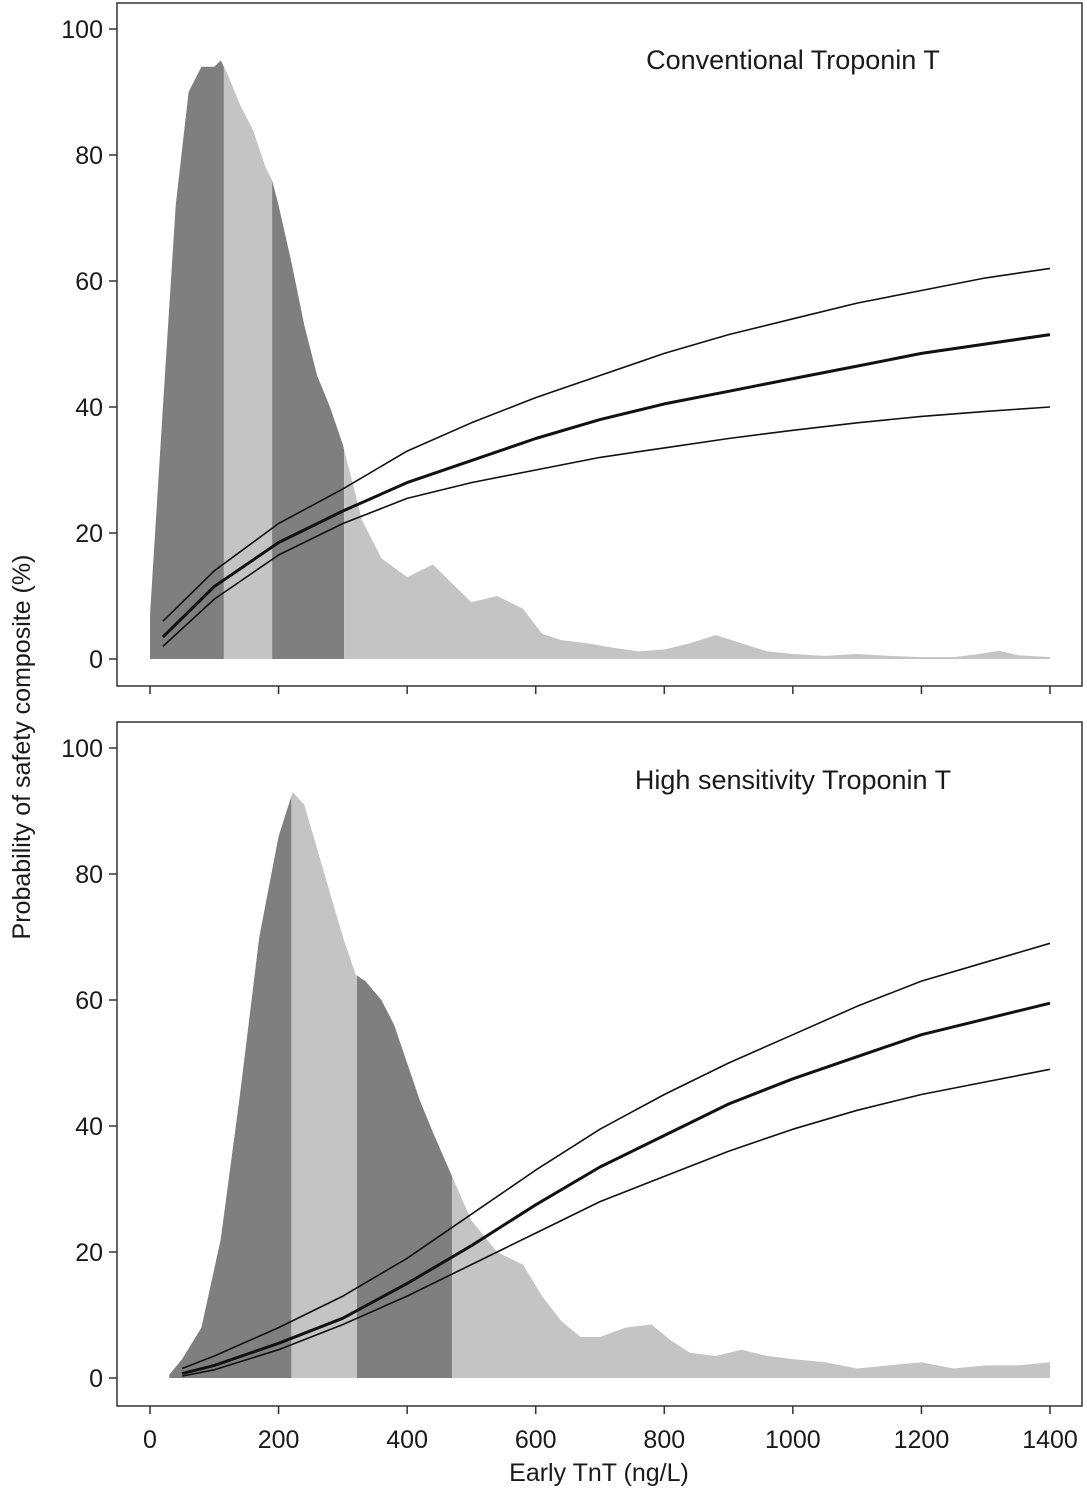  I want to click on x-tick-label: 1200, so click(922, 1440).